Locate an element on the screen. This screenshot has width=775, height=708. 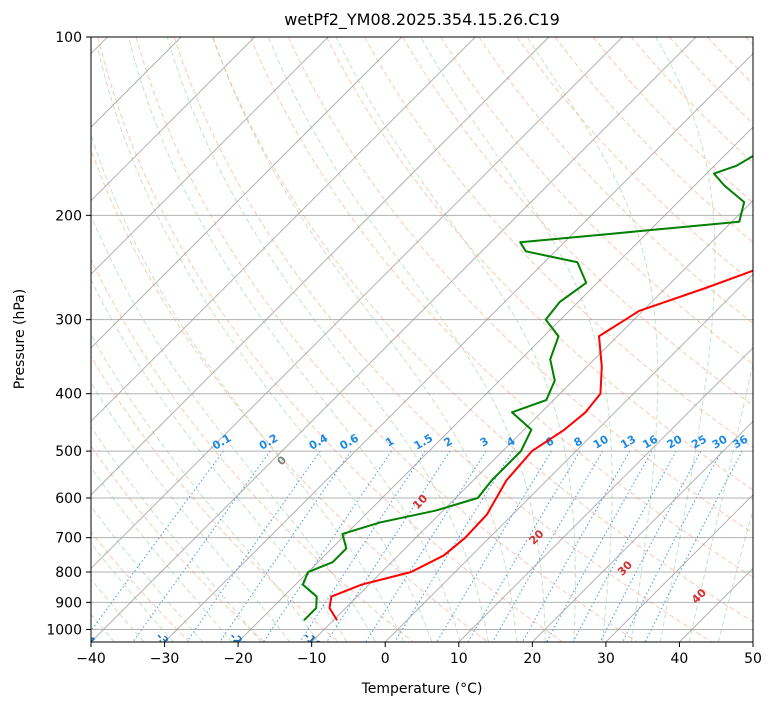
x-tick-label: 50 is located at coordinates (753, 659).